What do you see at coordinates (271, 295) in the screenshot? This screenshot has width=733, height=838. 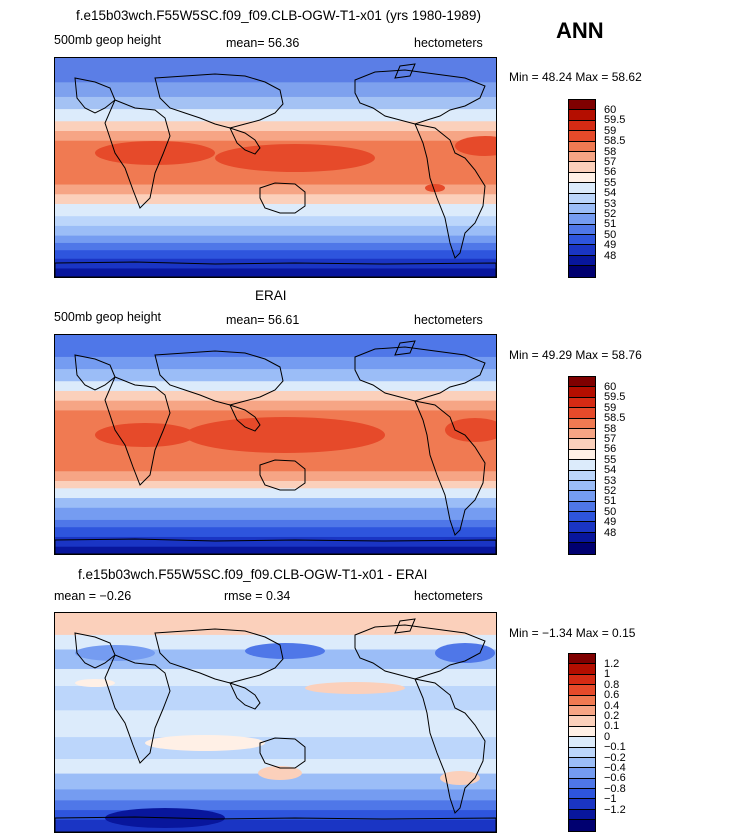 I see `panel-2-title: ERAI` at bounding box center [271, 295].